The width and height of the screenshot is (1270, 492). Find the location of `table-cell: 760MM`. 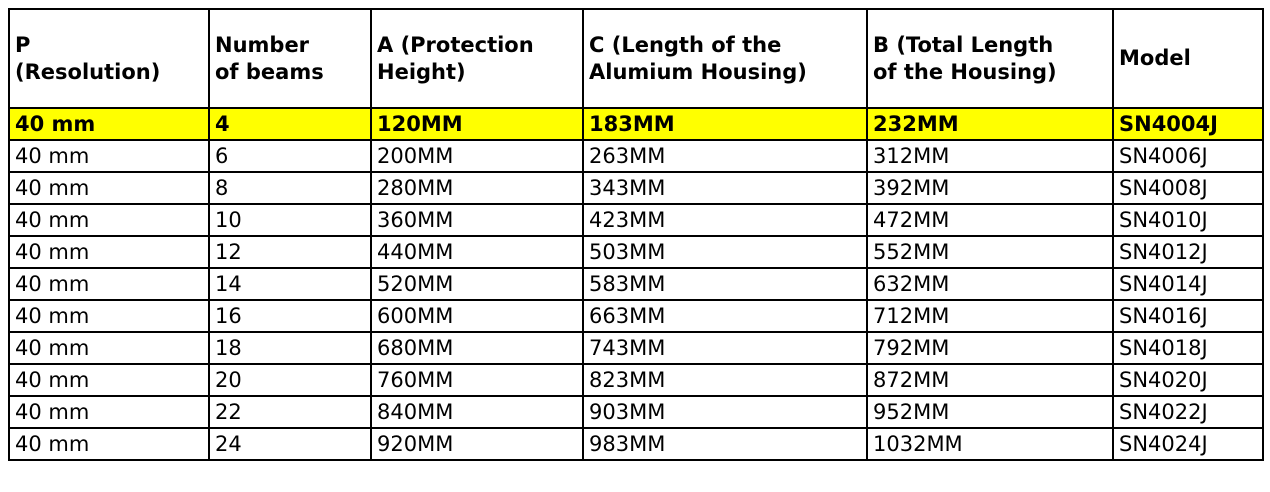

table-cell: 760MM is located at coordinates (477, 380).